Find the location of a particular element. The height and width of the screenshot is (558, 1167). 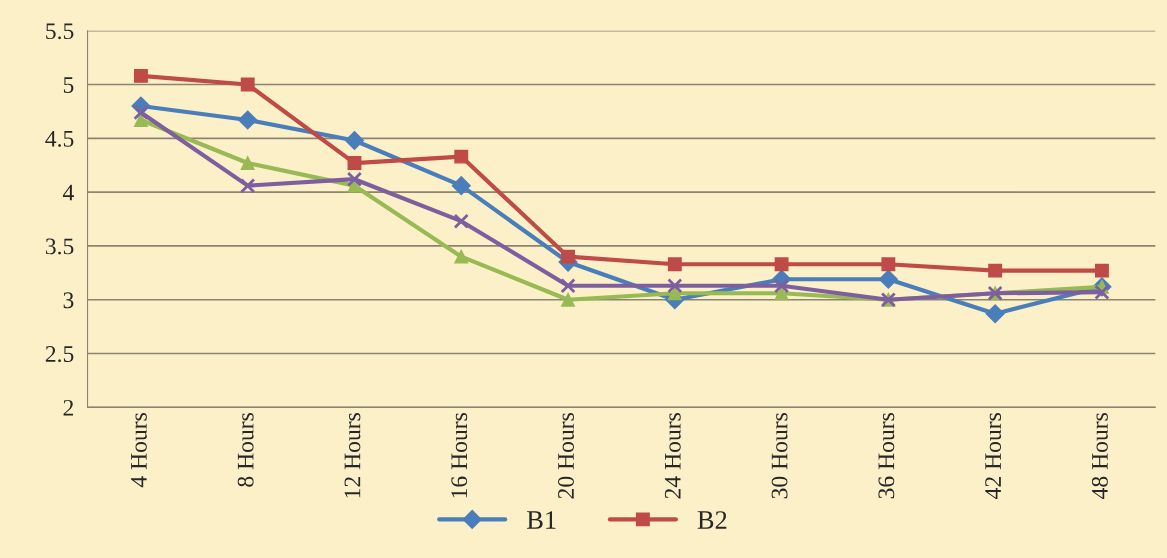

legend-label: B1 is located at coordinates (541, 520).